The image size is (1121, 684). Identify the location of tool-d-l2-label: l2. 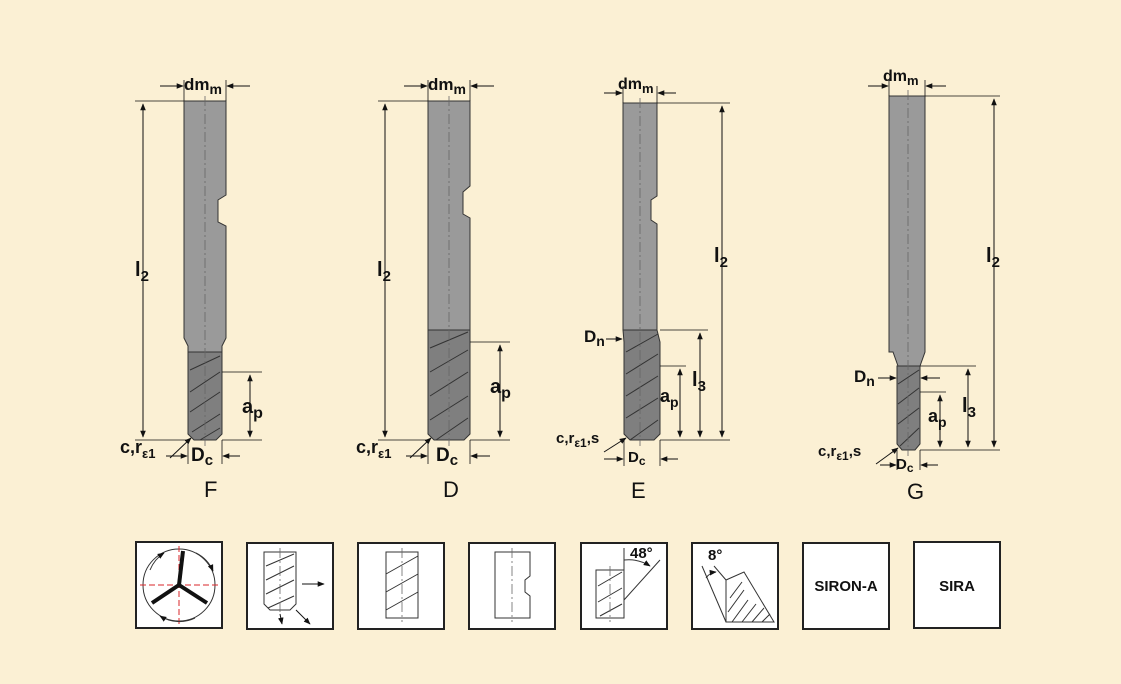
(384, 272).